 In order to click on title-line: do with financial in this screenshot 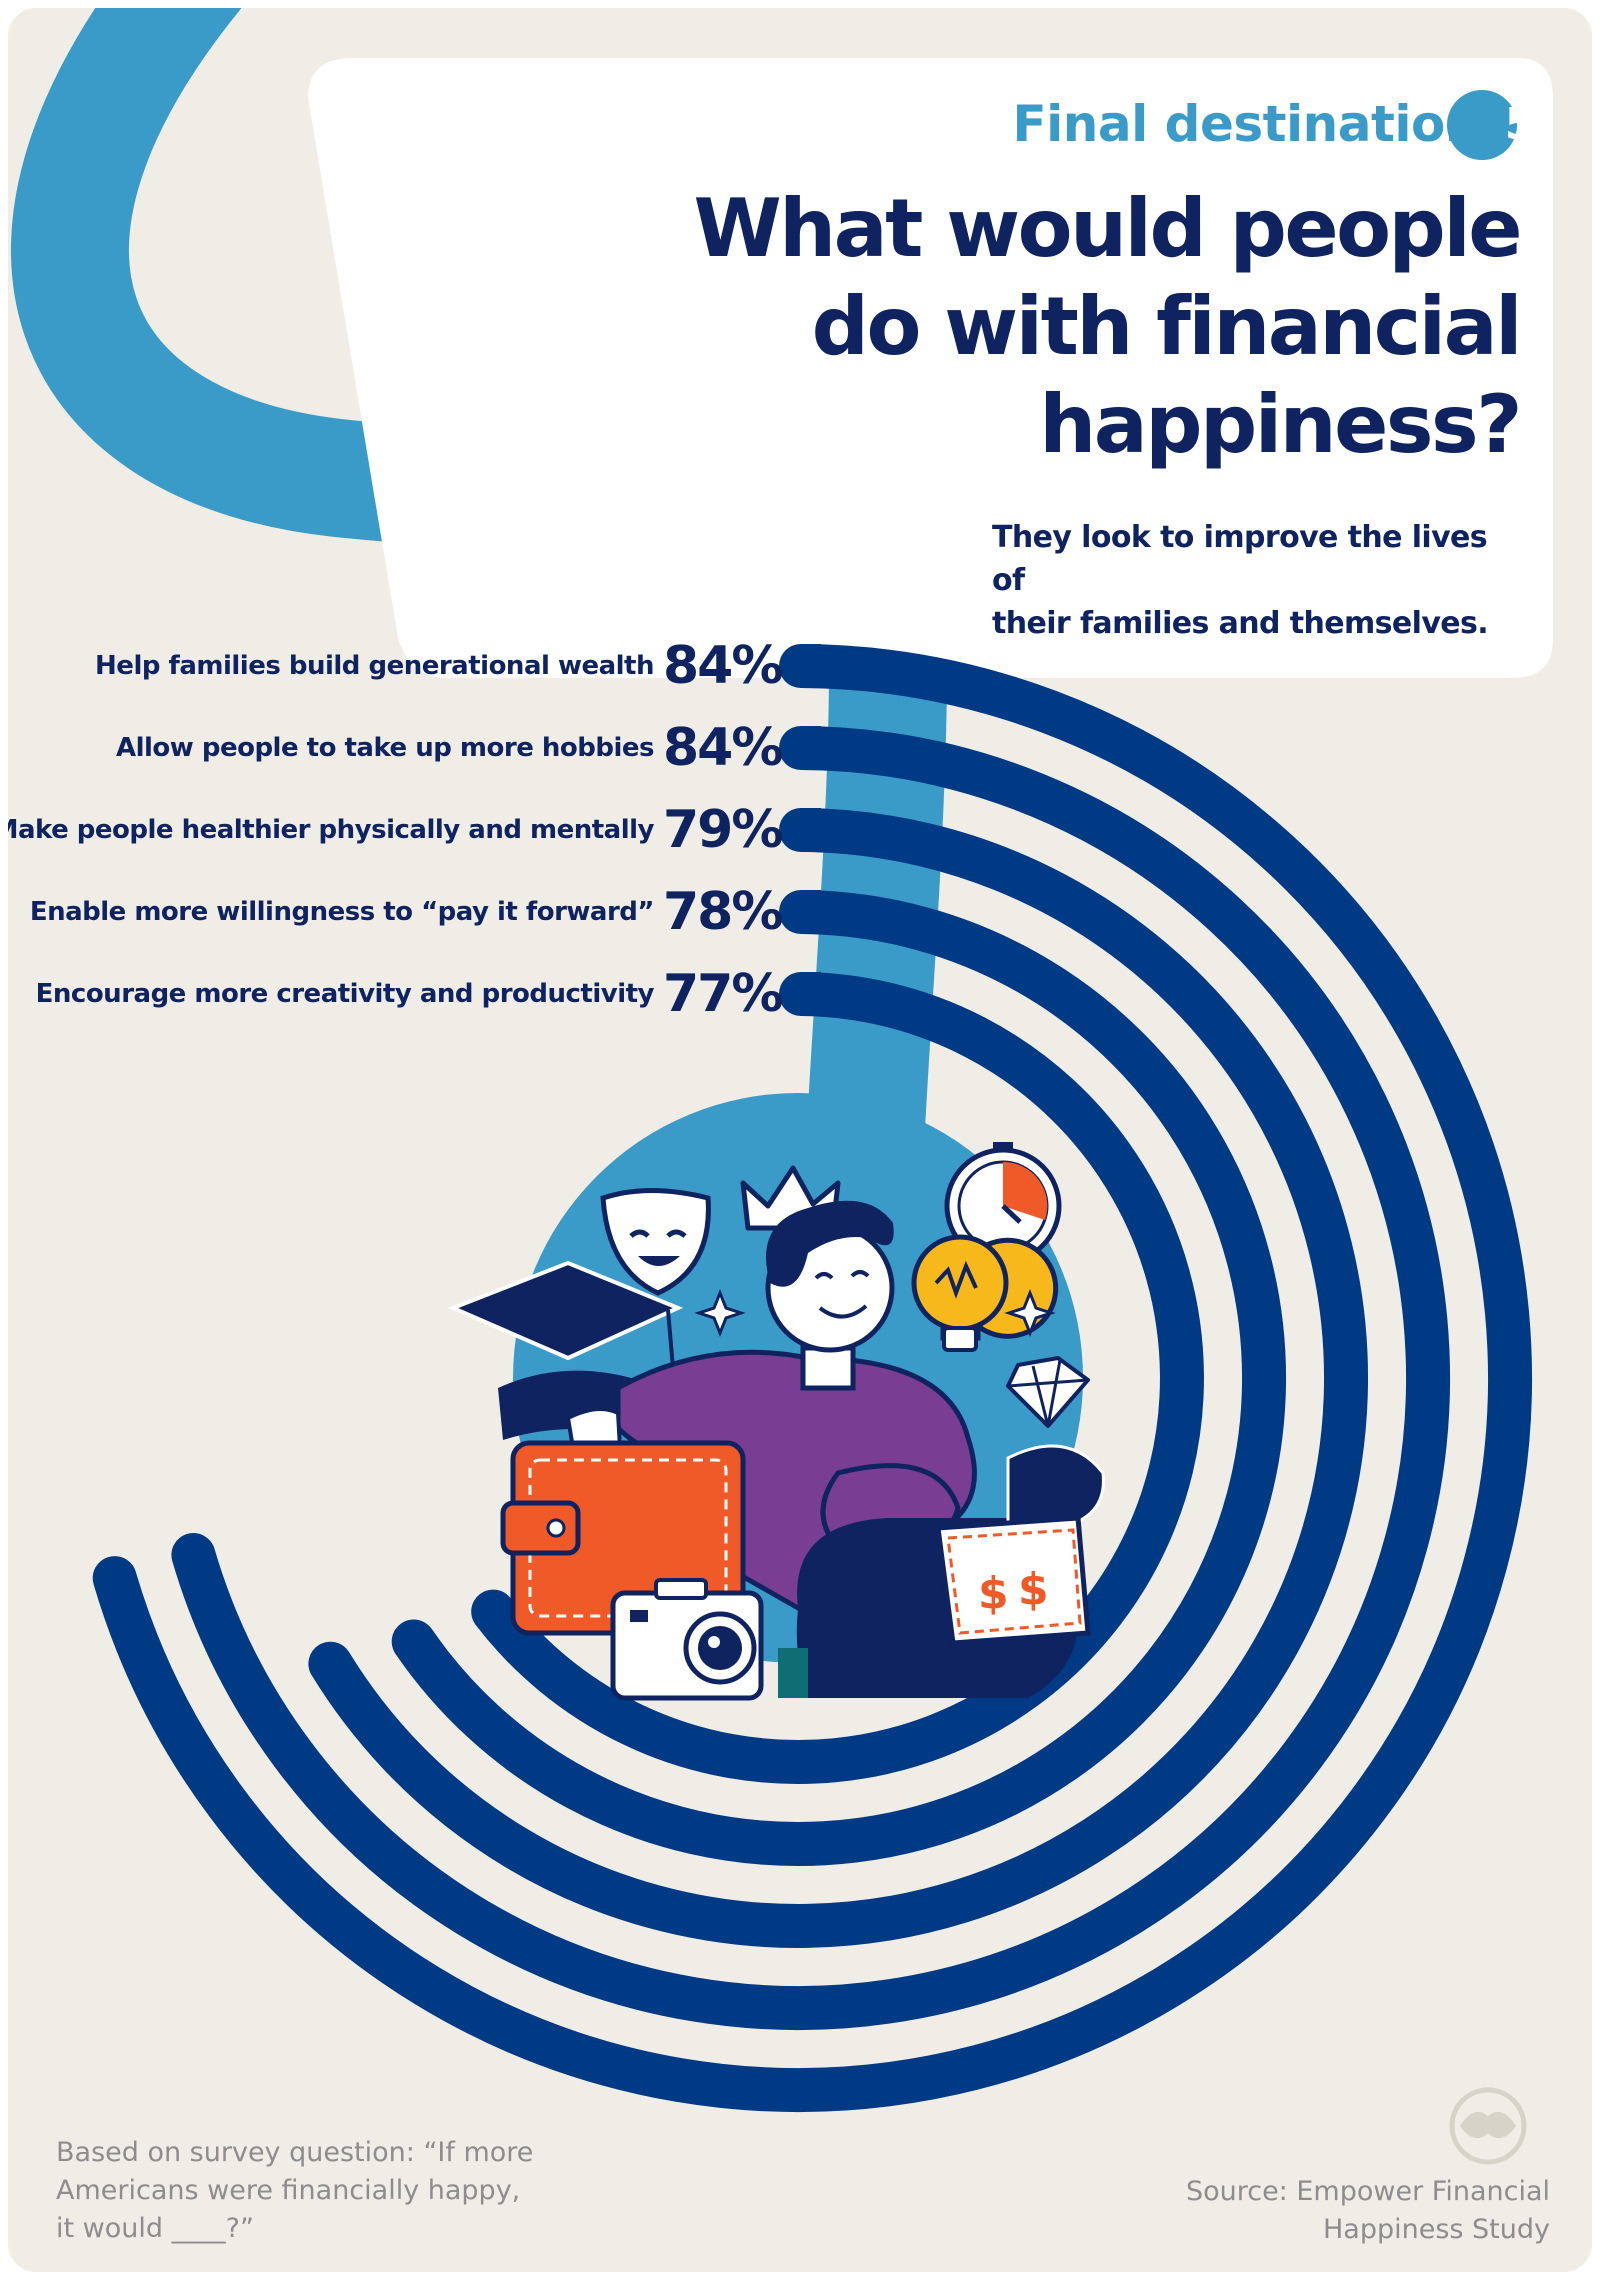, I will do `click(1167, 326)`.